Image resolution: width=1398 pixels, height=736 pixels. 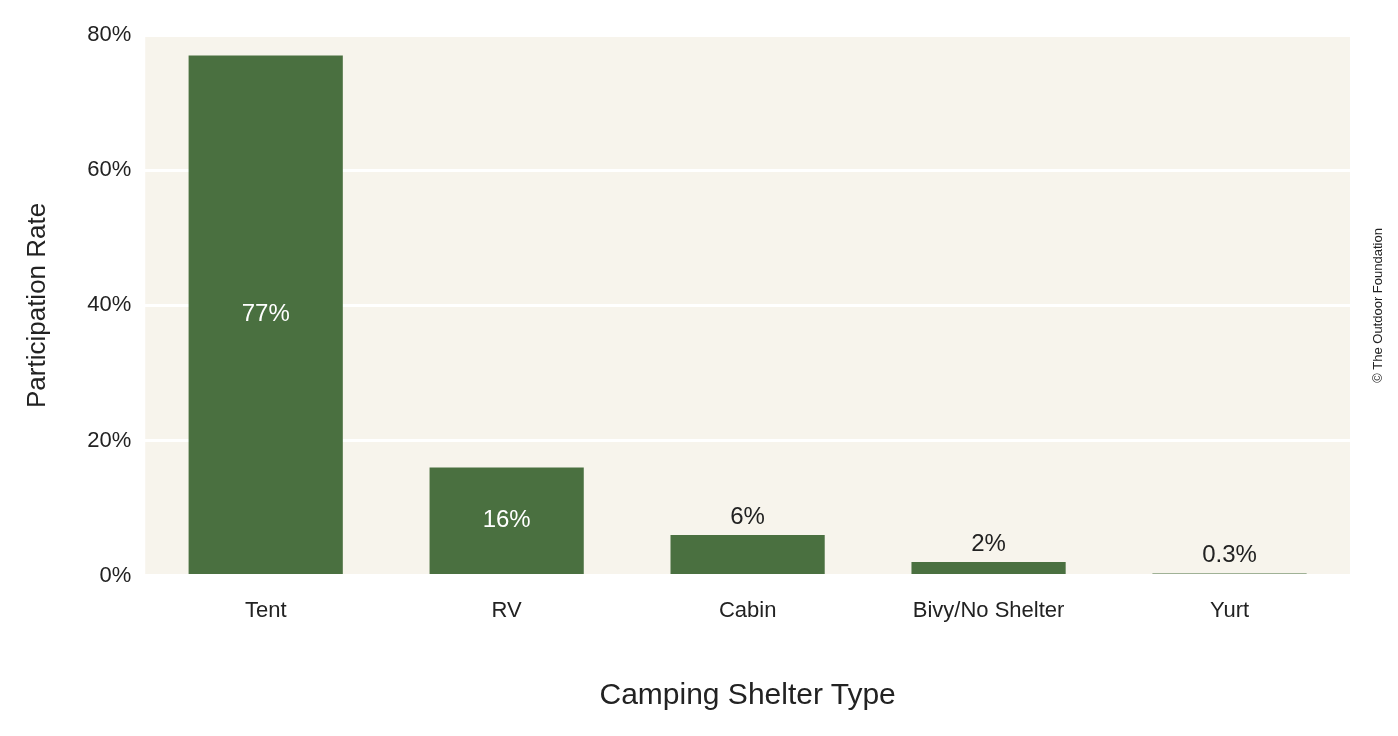 I want to click on y-tick-label: 60%, so click(x=109, y=169).